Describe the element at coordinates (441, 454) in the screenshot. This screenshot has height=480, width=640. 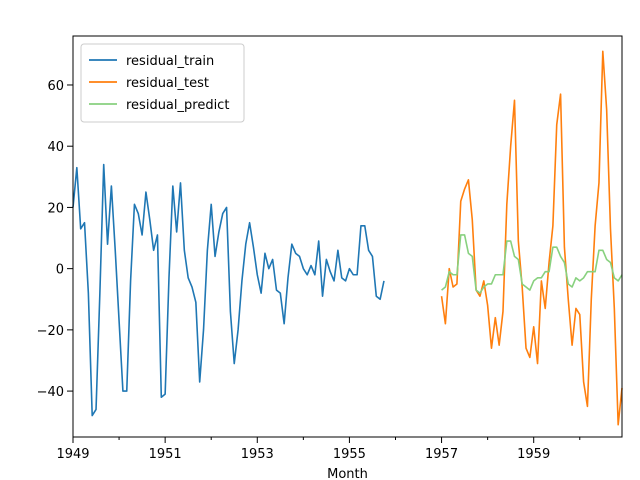
I see `x-tick-label: 1957` at that location.